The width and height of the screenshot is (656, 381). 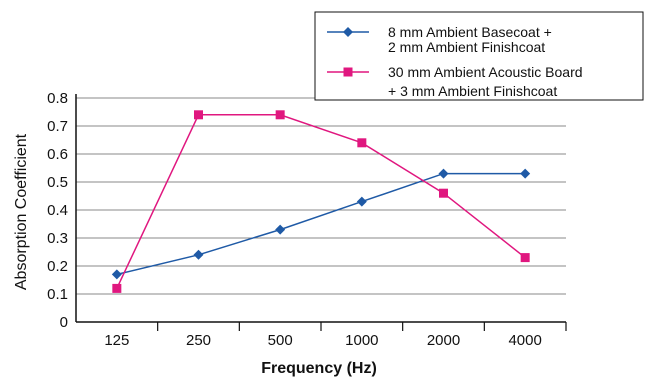 What do you see at coordinates (57, 238) in the screenshot?
I see `y-tick-label: 0.3` at bounding box center [57, 238].